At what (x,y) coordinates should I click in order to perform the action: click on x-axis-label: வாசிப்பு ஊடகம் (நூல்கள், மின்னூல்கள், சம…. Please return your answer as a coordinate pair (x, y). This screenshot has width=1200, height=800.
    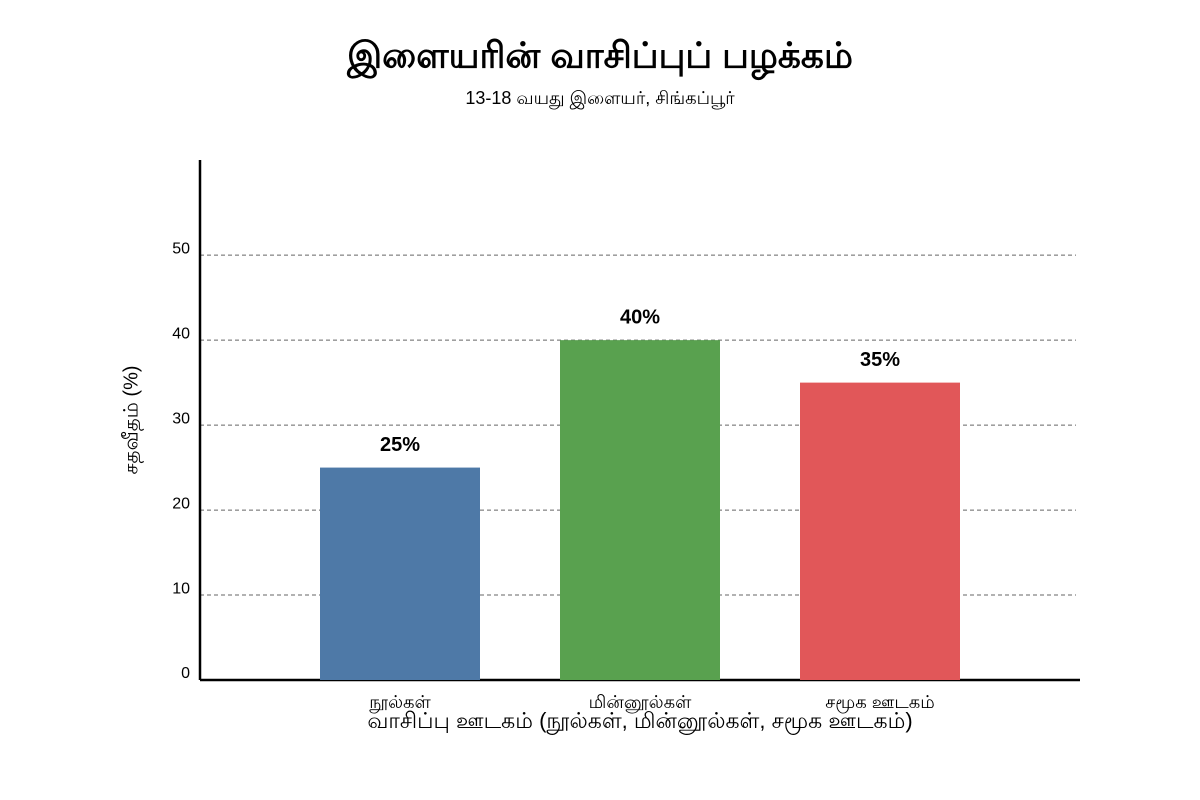
    Looking at the image, I should click on (639, 721).